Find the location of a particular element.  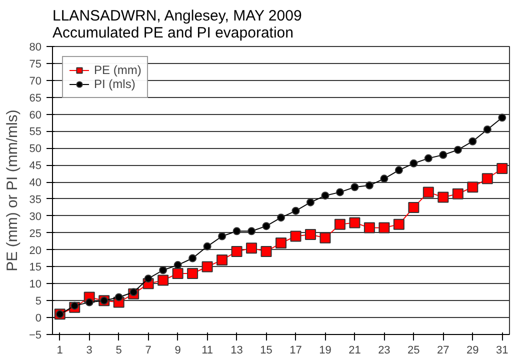

x-tick-label: 31 is located at coordinates (502, 350).